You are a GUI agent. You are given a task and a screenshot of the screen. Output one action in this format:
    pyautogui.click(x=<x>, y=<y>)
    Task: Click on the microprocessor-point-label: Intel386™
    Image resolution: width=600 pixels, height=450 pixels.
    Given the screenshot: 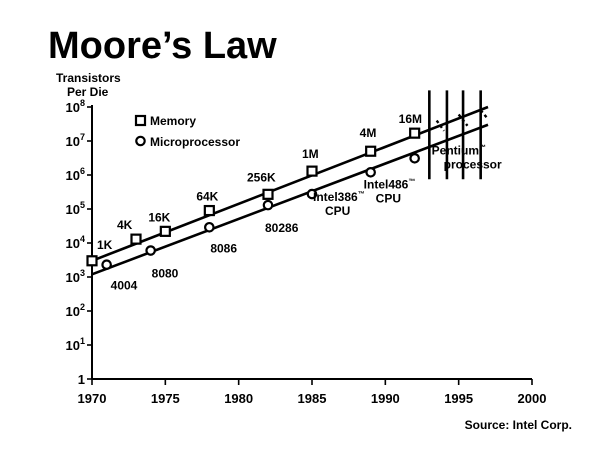 What is the action you would take?
    pyautogui.click(x=339, y=197)
    